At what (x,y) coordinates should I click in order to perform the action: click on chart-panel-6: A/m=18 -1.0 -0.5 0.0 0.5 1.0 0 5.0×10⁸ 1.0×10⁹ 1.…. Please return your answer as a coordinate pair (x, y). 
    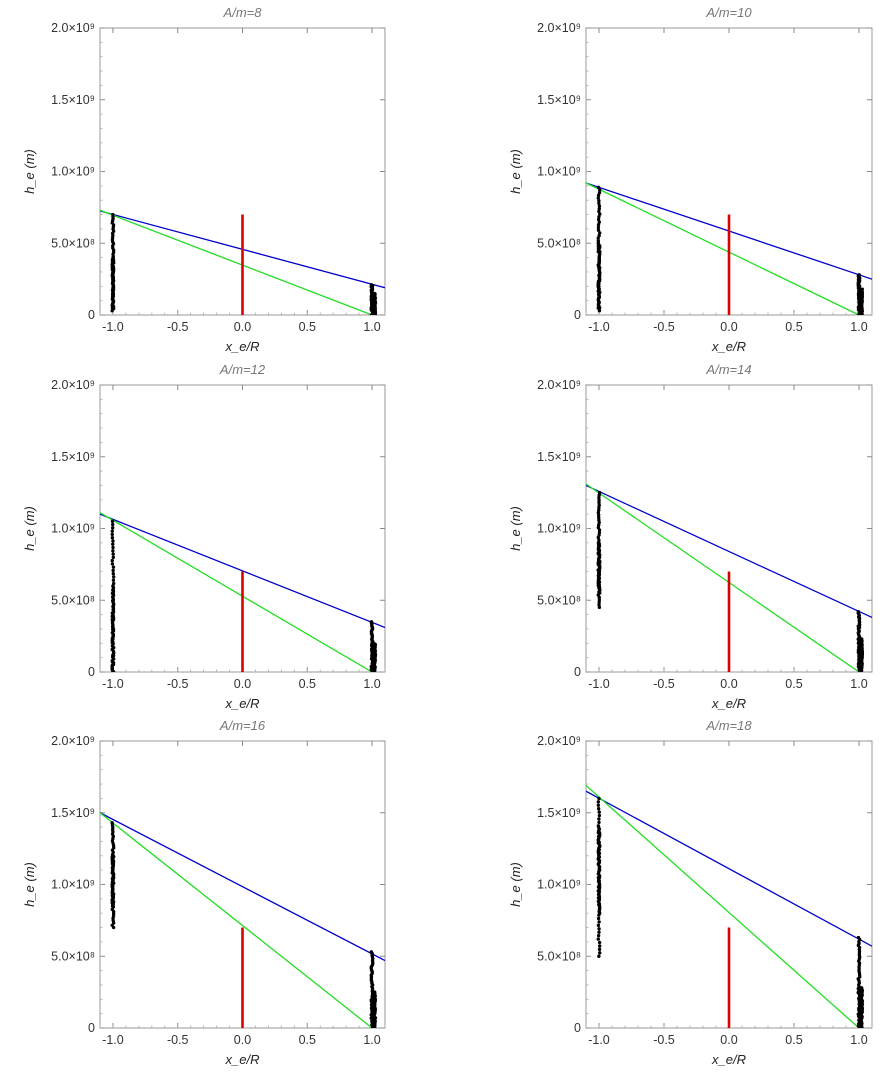
    Looking at the image, I should click on (690, 892).